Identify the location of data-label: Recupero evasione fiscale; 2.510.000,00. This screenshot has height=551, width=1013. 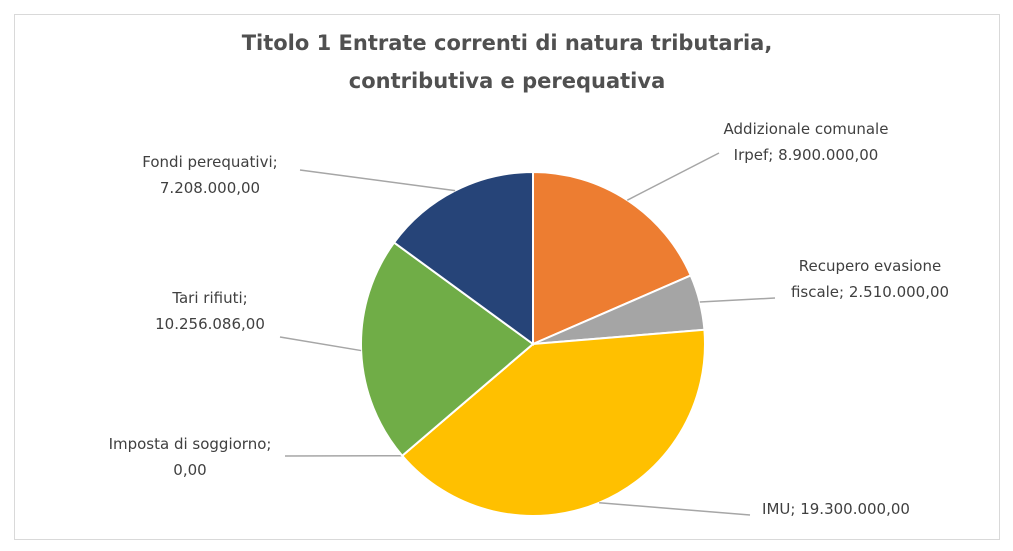
(870, 279).